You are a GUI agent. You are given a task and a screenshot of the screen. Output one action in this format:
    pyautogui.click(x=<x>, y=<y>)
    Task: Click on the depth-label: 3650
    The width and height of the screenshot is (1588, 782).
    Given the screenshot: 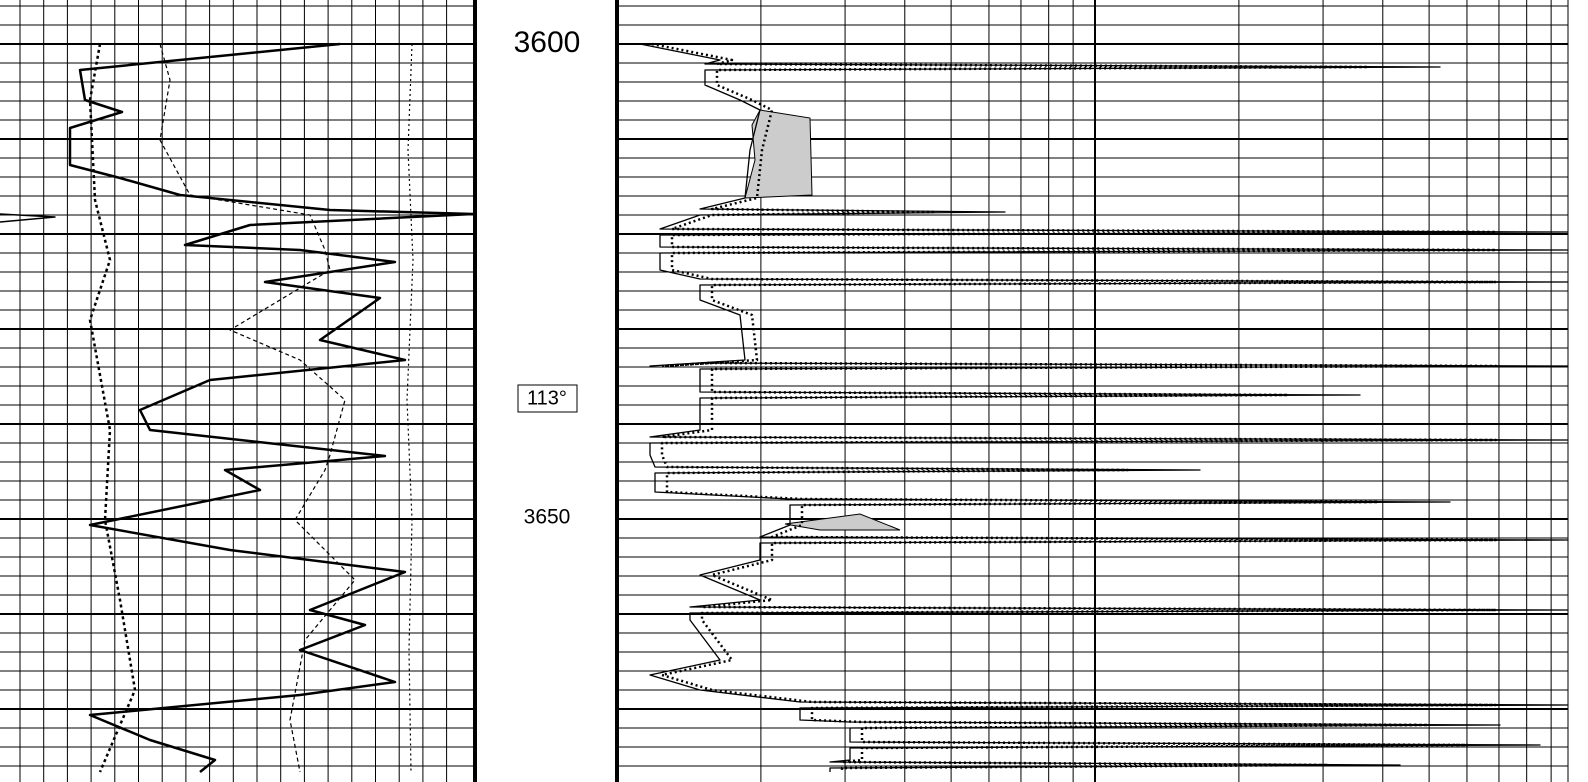 What is the action you would take?
    pyautogui.click(x=547, y=517)
    